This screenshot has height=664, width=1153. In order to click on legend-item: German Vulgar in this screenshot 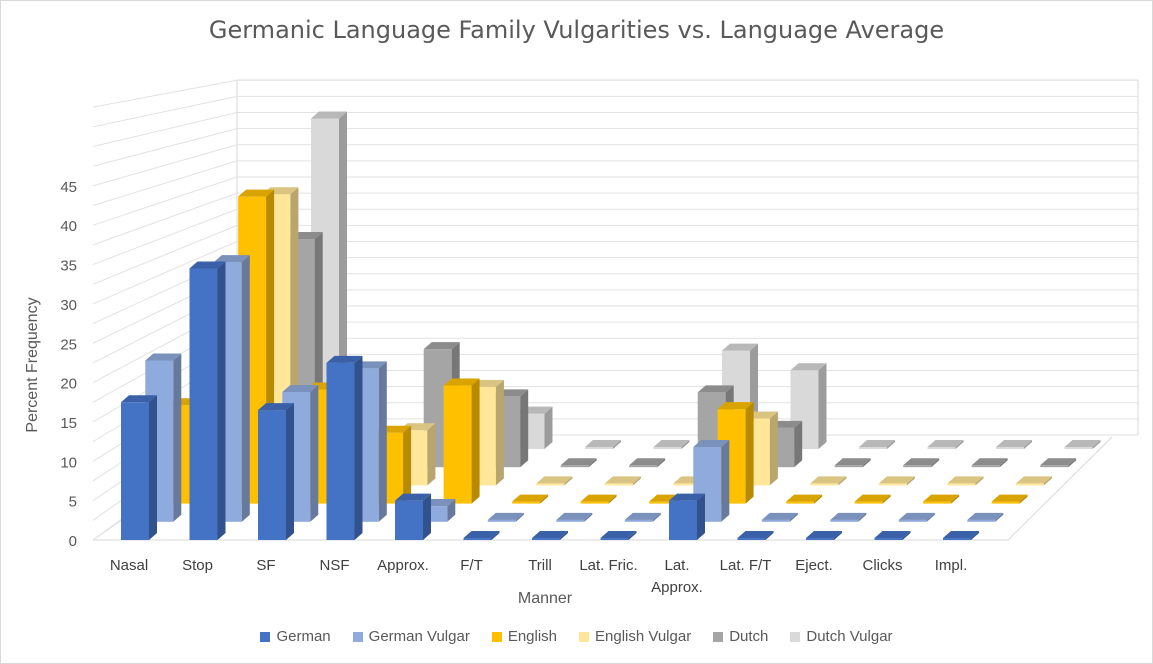, I will do `click(411, 636)`.